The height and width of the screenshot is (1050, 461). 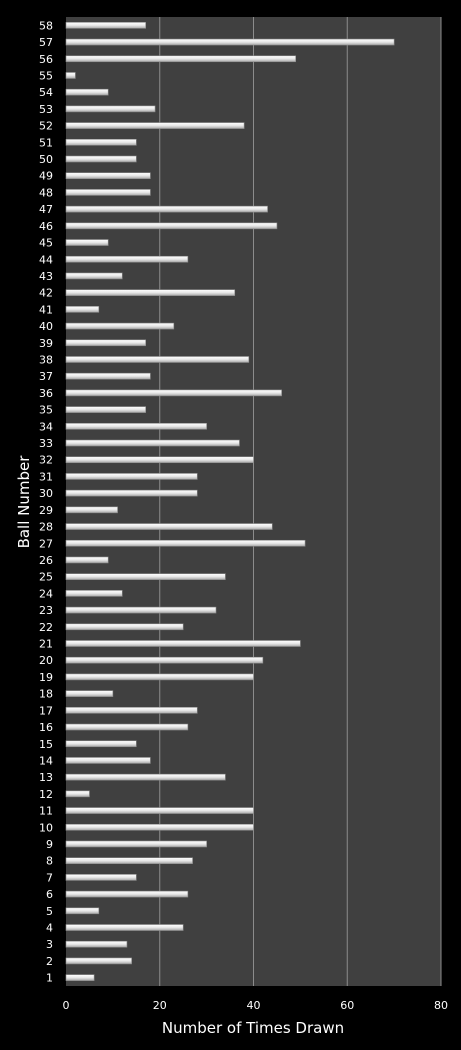 What do you see at coordinates (46, 59) in the screenshot?
I see `y-tick-label: 56` at bounding box center [46, 59].